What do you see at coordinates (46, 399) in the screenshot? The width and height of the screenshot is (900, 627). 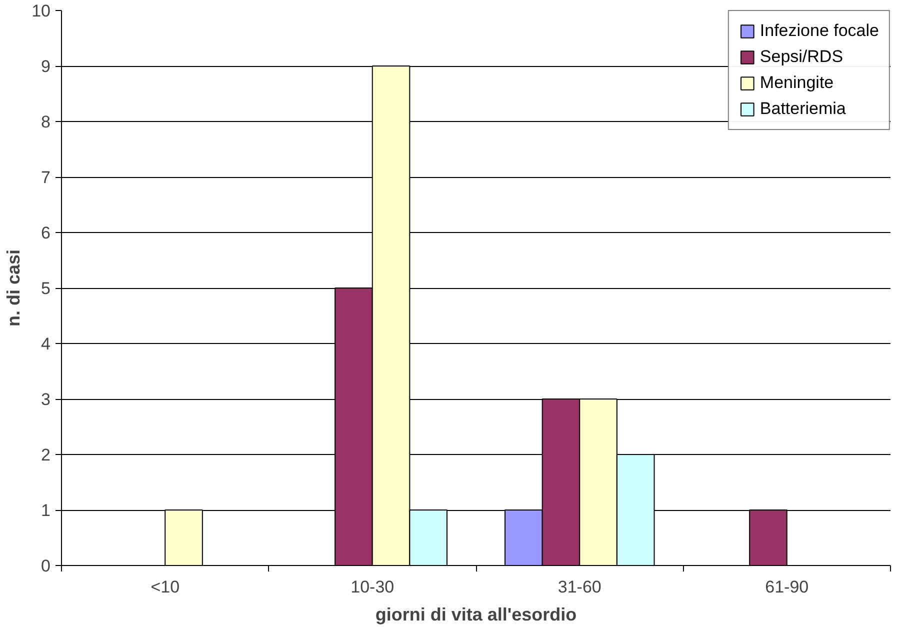 I see `y-tick-label: 3` at bounding box center [46, 399].